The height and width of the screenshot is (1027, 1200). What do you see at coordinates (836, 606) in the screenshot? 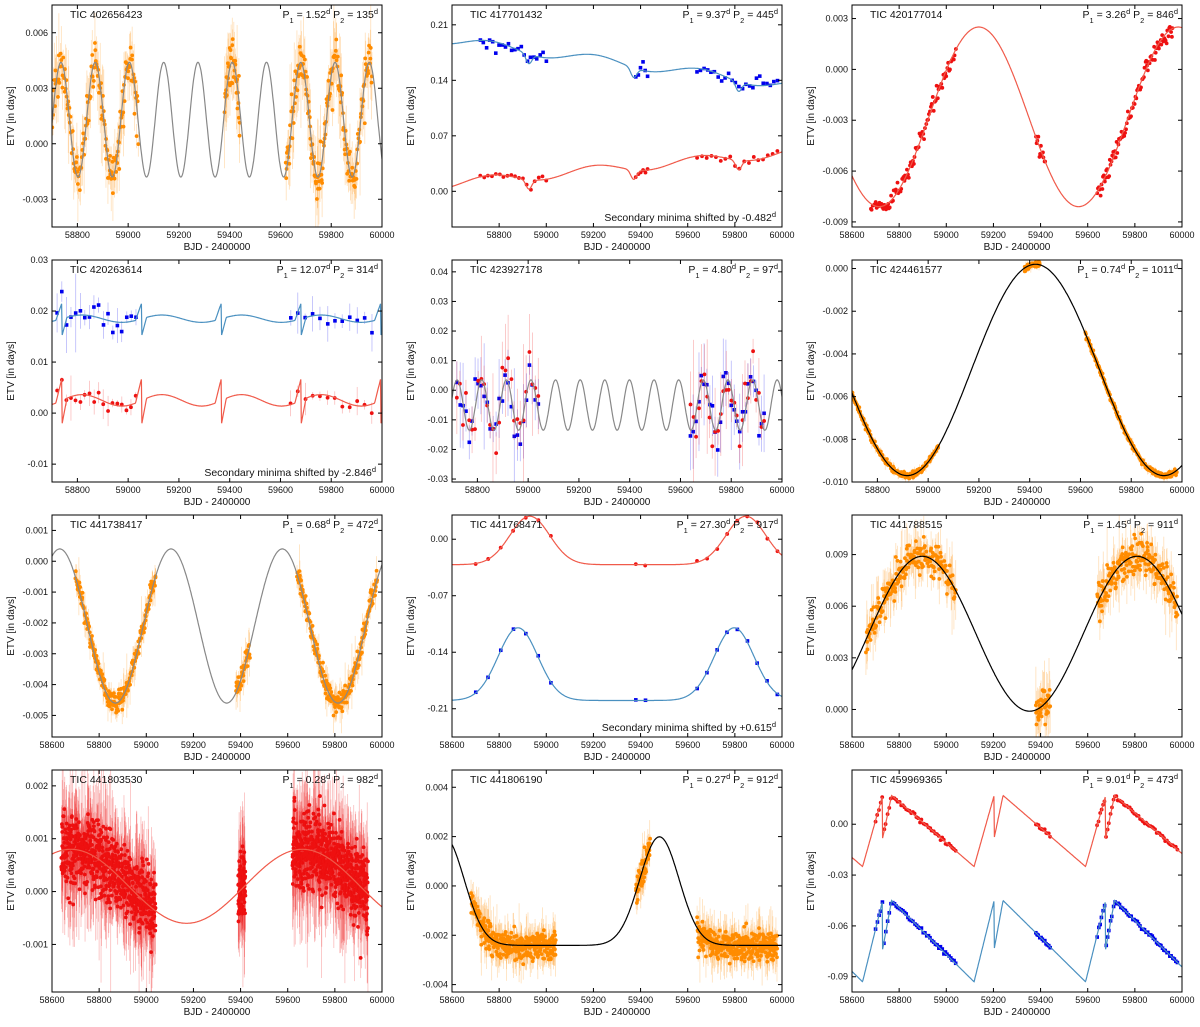
I see `y-tick-label: 0.006` at bounding box center [836, 606].